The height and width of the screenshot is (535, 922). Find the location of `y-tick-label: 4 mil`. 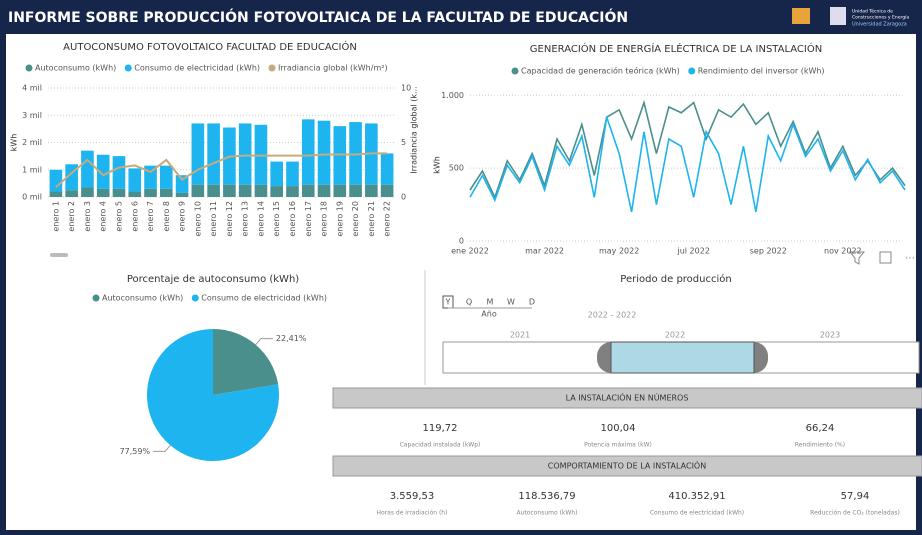

y-tick-label: 4 mil is located at coordinates (32, 88).